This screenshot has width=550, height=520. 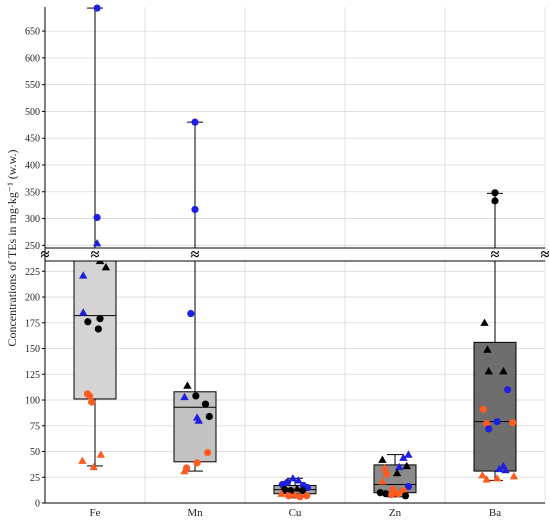 I want to click on y-axis-label: Concentrations of TEs in mg·kg⁻¹ (w.w.), so click(x=12, y=247).